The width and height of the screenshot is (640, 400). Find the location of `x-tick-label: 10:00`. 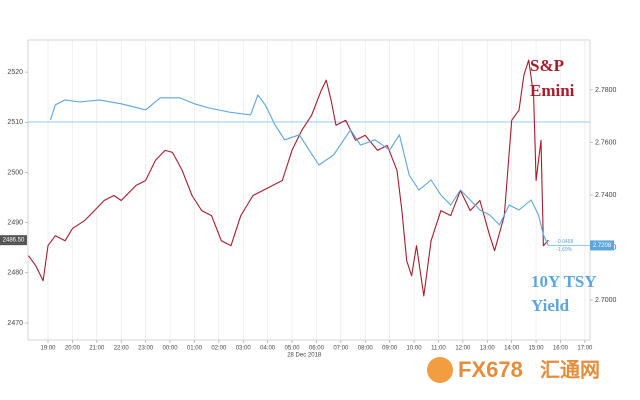

x-tick-label: 10:00 is located at coordinates (415, 349).